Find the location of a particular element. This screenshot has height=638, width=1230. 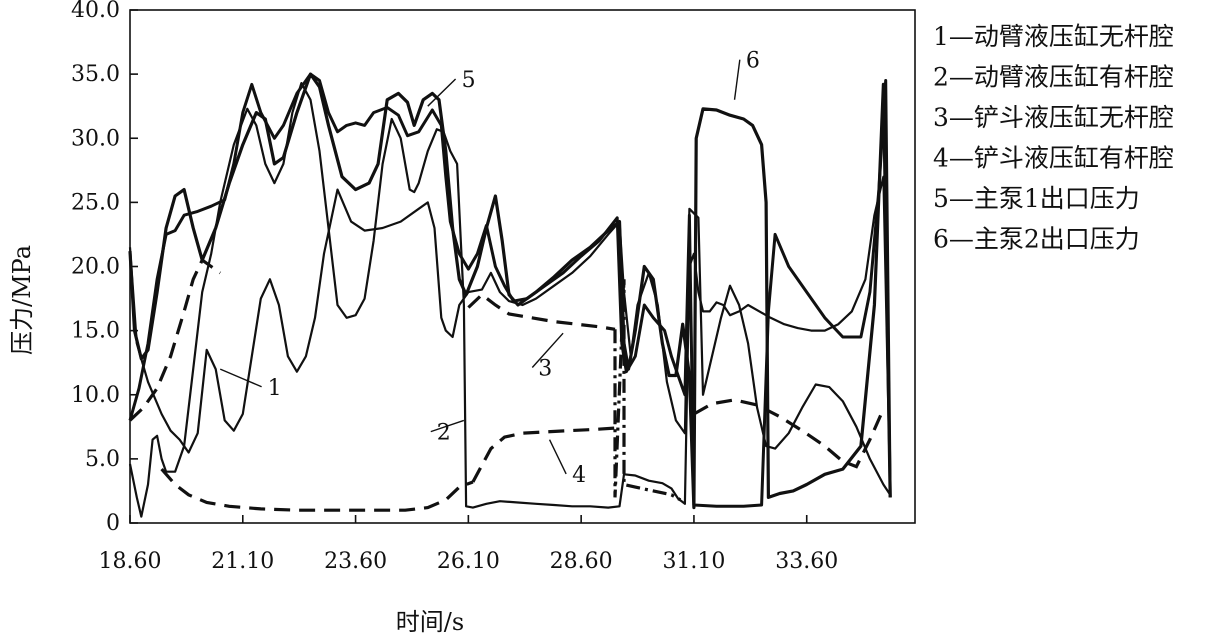

y-tick-label: 25.0 is located at coordinates (95, 202).